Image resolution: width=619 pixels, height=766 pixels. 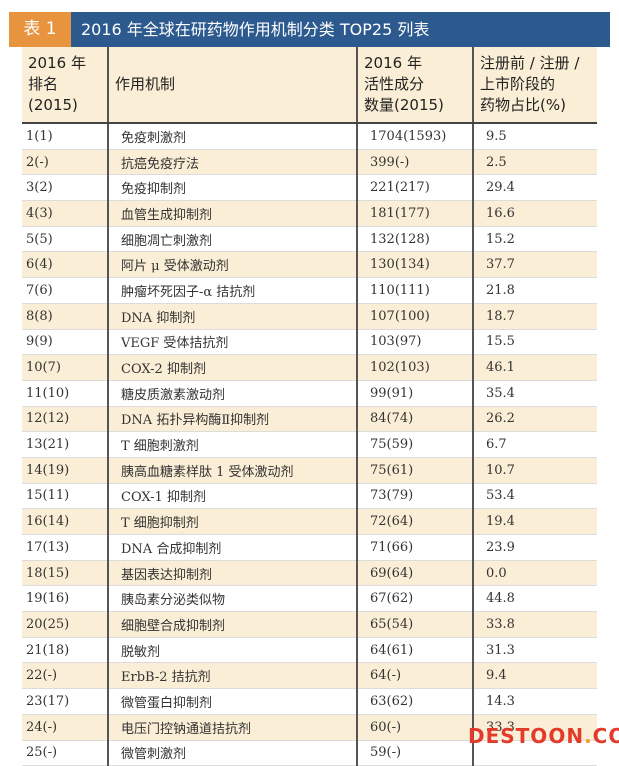 What do you see at coordinates (309, 29) in the screenshot?
I see `table-title-bar: 表 1 2016 年全球在研药物作用机制分类 TOP25 列表` at bounding box center [309, 29].